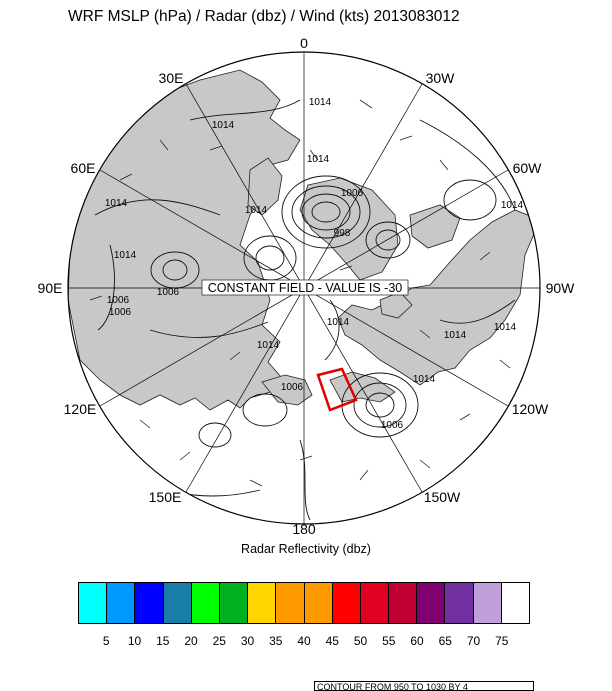 Image resolution: width=612 pixels, height=691 pixels. I want to click on lon-label-60w: 60W, so click(528, 168).